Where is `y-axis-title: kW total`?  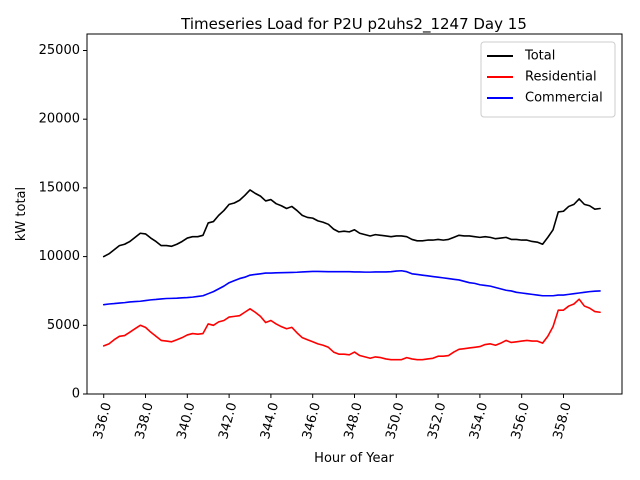
y-axis-title: kW total is located at coordinates (21, 214).